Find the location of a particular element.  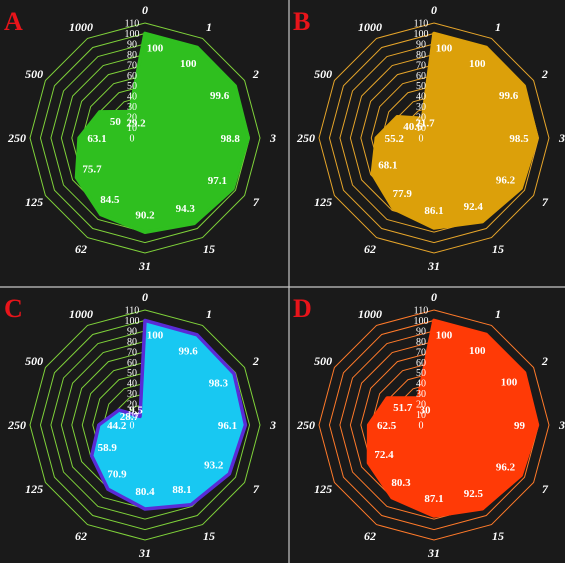

data-label: 86.1 is located at coordinates (433, 211).